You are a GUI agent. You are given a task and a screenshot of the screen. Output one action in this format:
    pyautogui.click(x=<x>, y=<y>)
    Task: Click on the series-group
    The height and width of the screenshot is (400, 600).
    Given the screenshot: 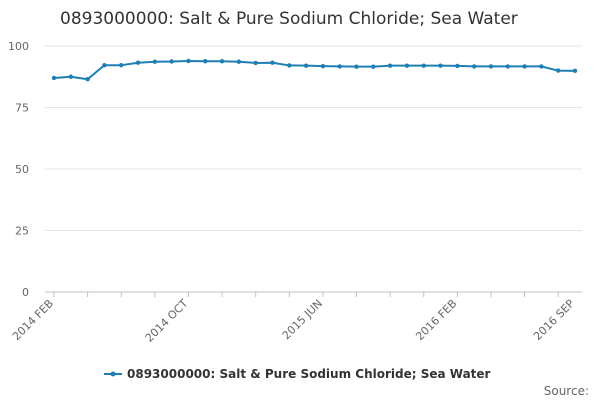 What is the action you would take?
    pyautogui.click(x=314, y=70)
    